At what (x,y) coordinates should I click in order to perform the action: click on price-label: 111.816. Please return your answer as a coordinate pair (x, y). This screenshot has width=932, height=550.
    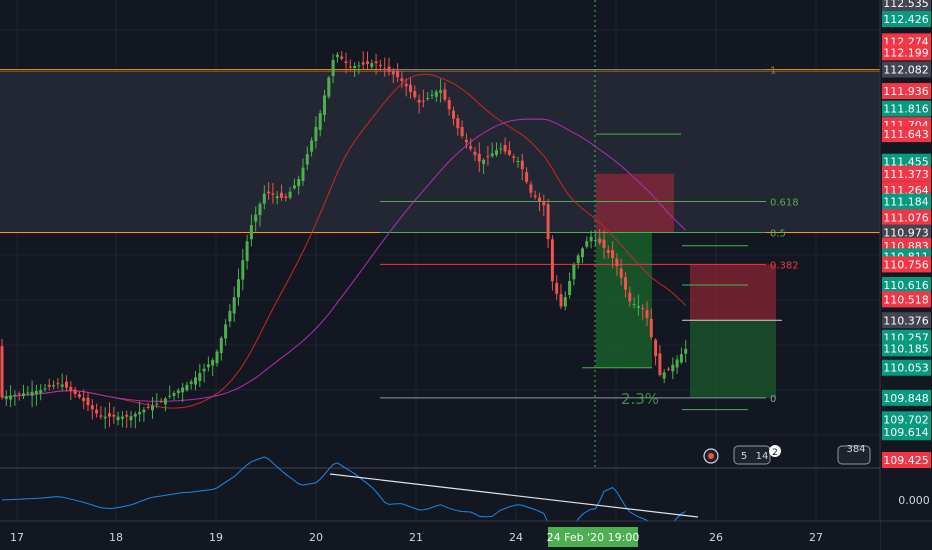
    Looking at the image, I should click on (906, 109).